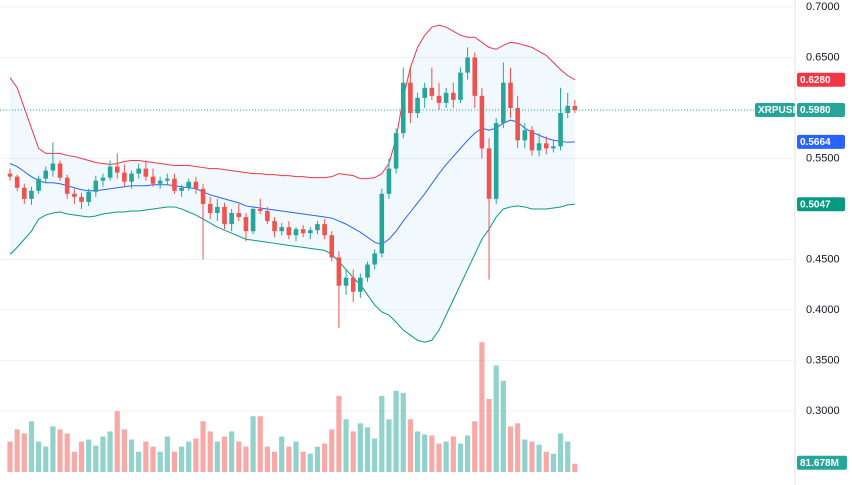 The height and width of the screenshot is (485, 852). Describe the element at coordinates (823, 310) in the screenshot. I see `y-tick-label: 0.4000` at that location.